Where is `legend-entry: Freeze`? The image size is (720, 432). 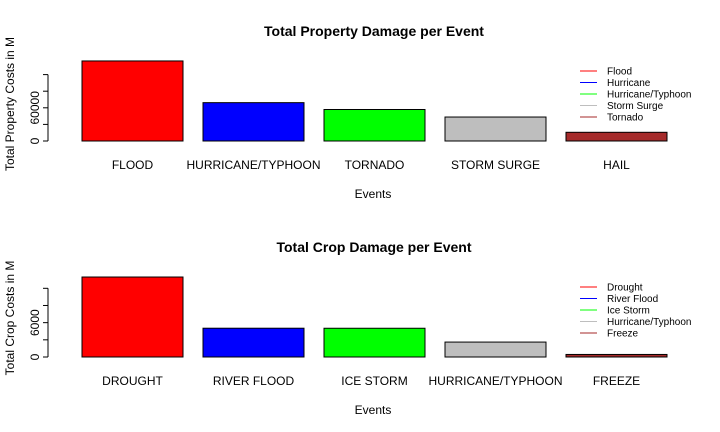
legend-entry: Freeze is located at coordinates (623, 334).